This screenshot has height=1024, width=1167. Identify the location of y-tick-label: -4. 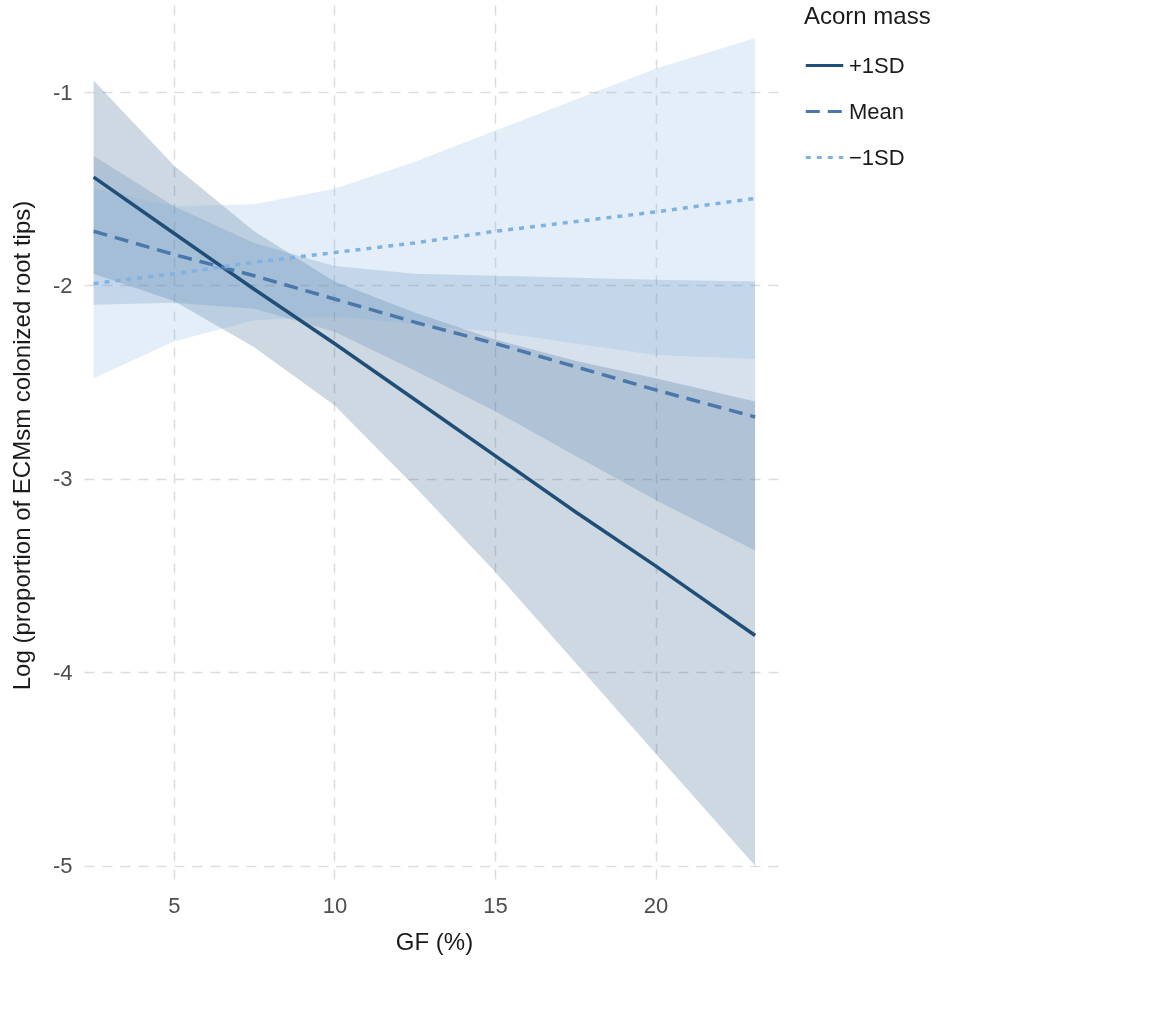
(62, 672).